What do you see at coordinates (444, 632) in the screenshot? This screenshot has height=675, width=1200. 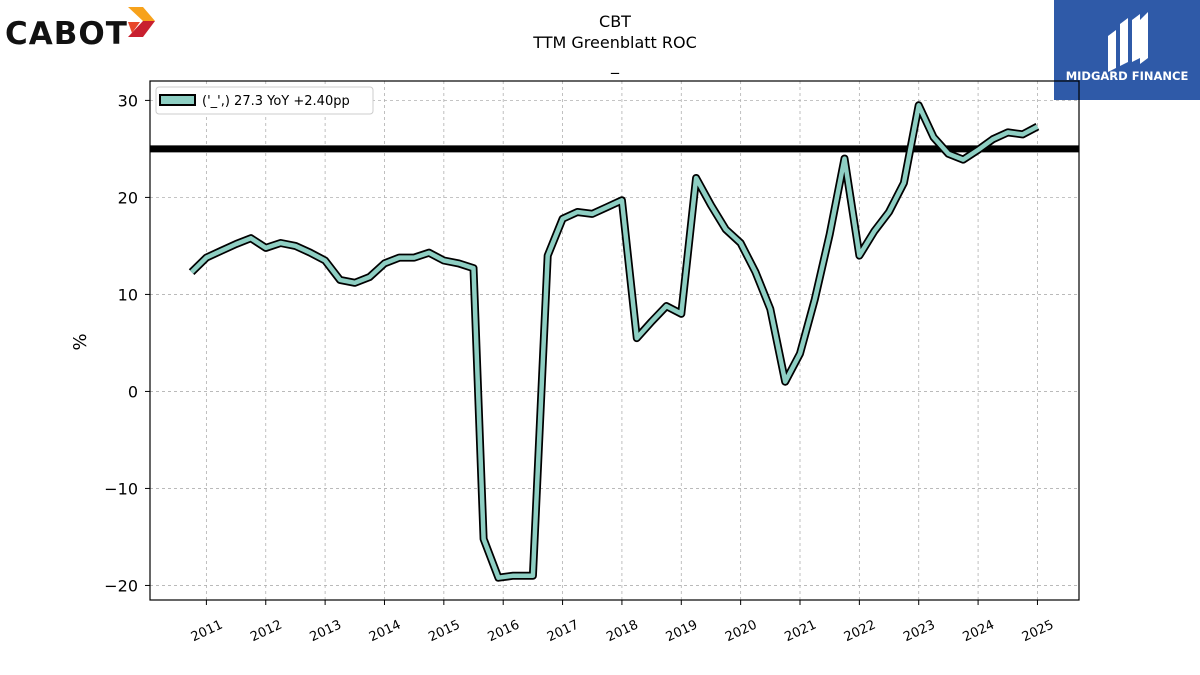 I see `x-tick-label: 2015` at bounding box center [444, 632].